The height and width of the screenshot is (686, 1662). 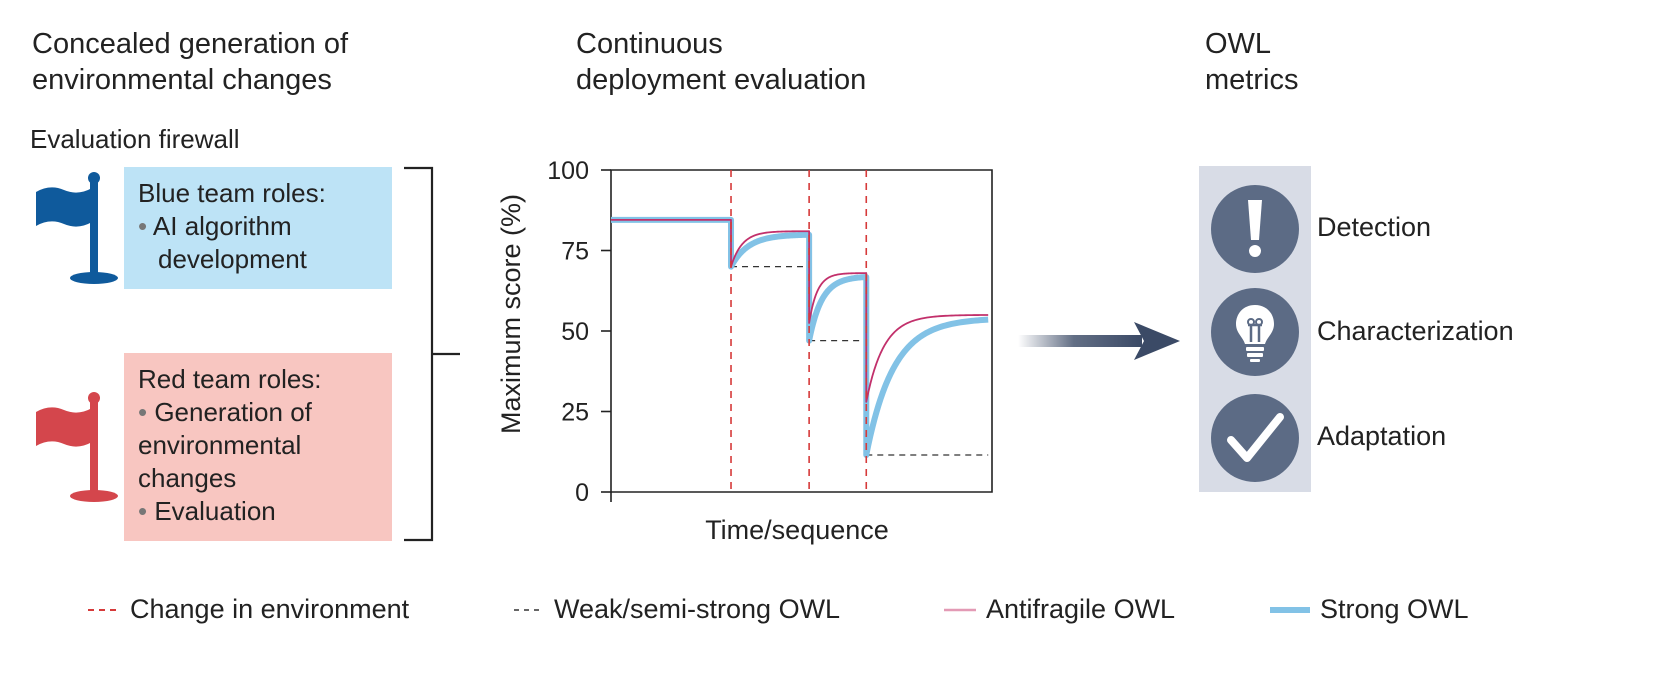 I want to click on y-tick-label-0: 0, so click(x=582, y=493).